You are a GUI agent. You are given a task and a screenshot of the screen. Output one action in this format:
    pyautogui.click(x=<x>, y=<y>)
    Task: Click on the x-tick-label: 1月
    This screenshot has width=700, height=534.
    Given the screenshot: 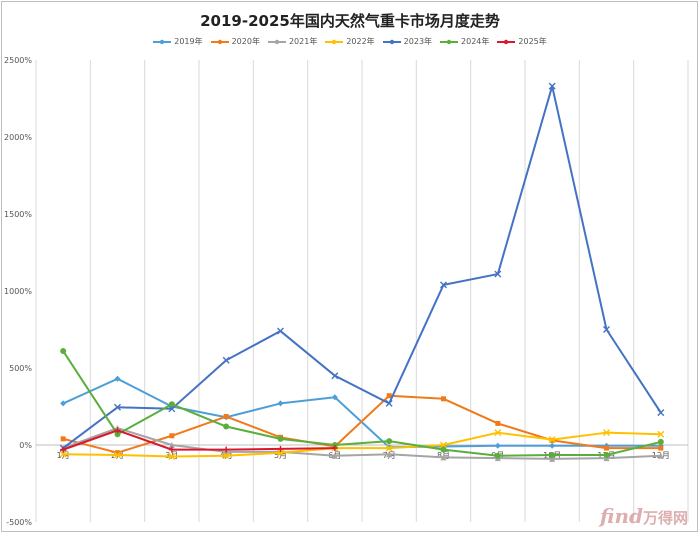 What is the action you would take?
    pyautogui.click(x=63, y=455)
    